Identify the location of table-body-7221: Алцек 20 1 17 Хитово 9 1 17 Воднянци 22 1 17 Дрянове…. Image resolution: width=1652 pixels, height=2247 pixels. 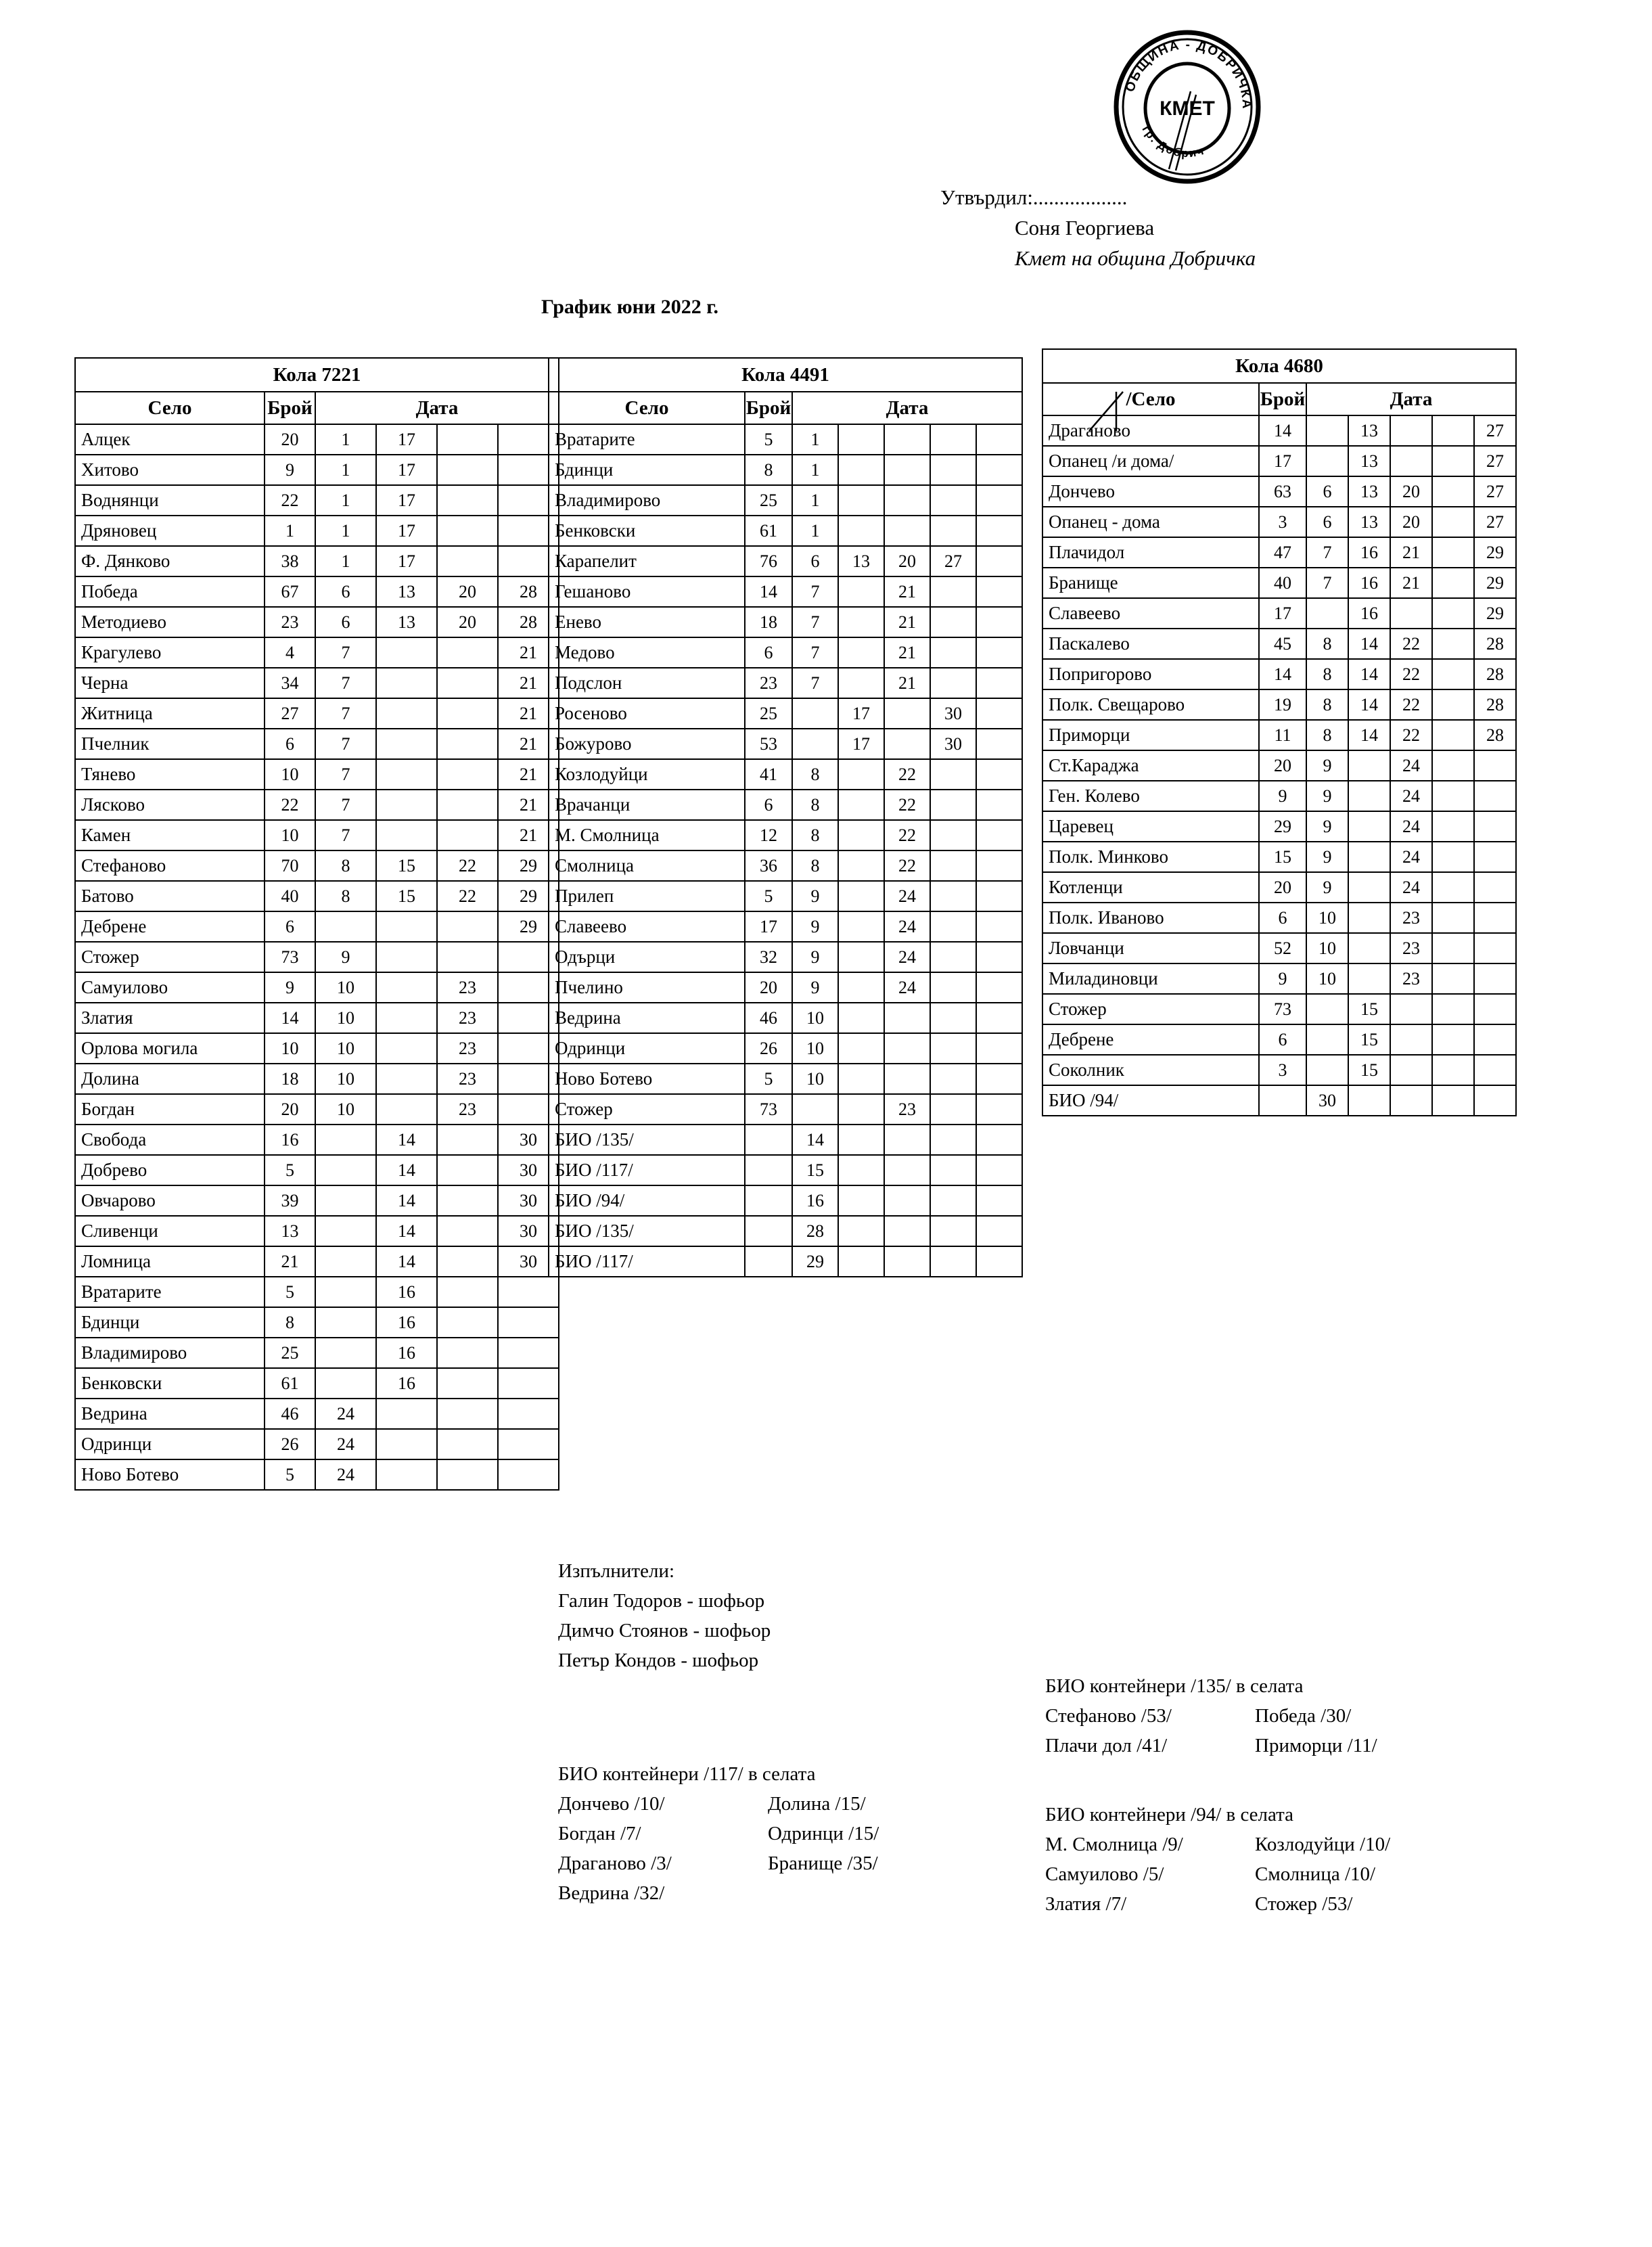
(317, 957).